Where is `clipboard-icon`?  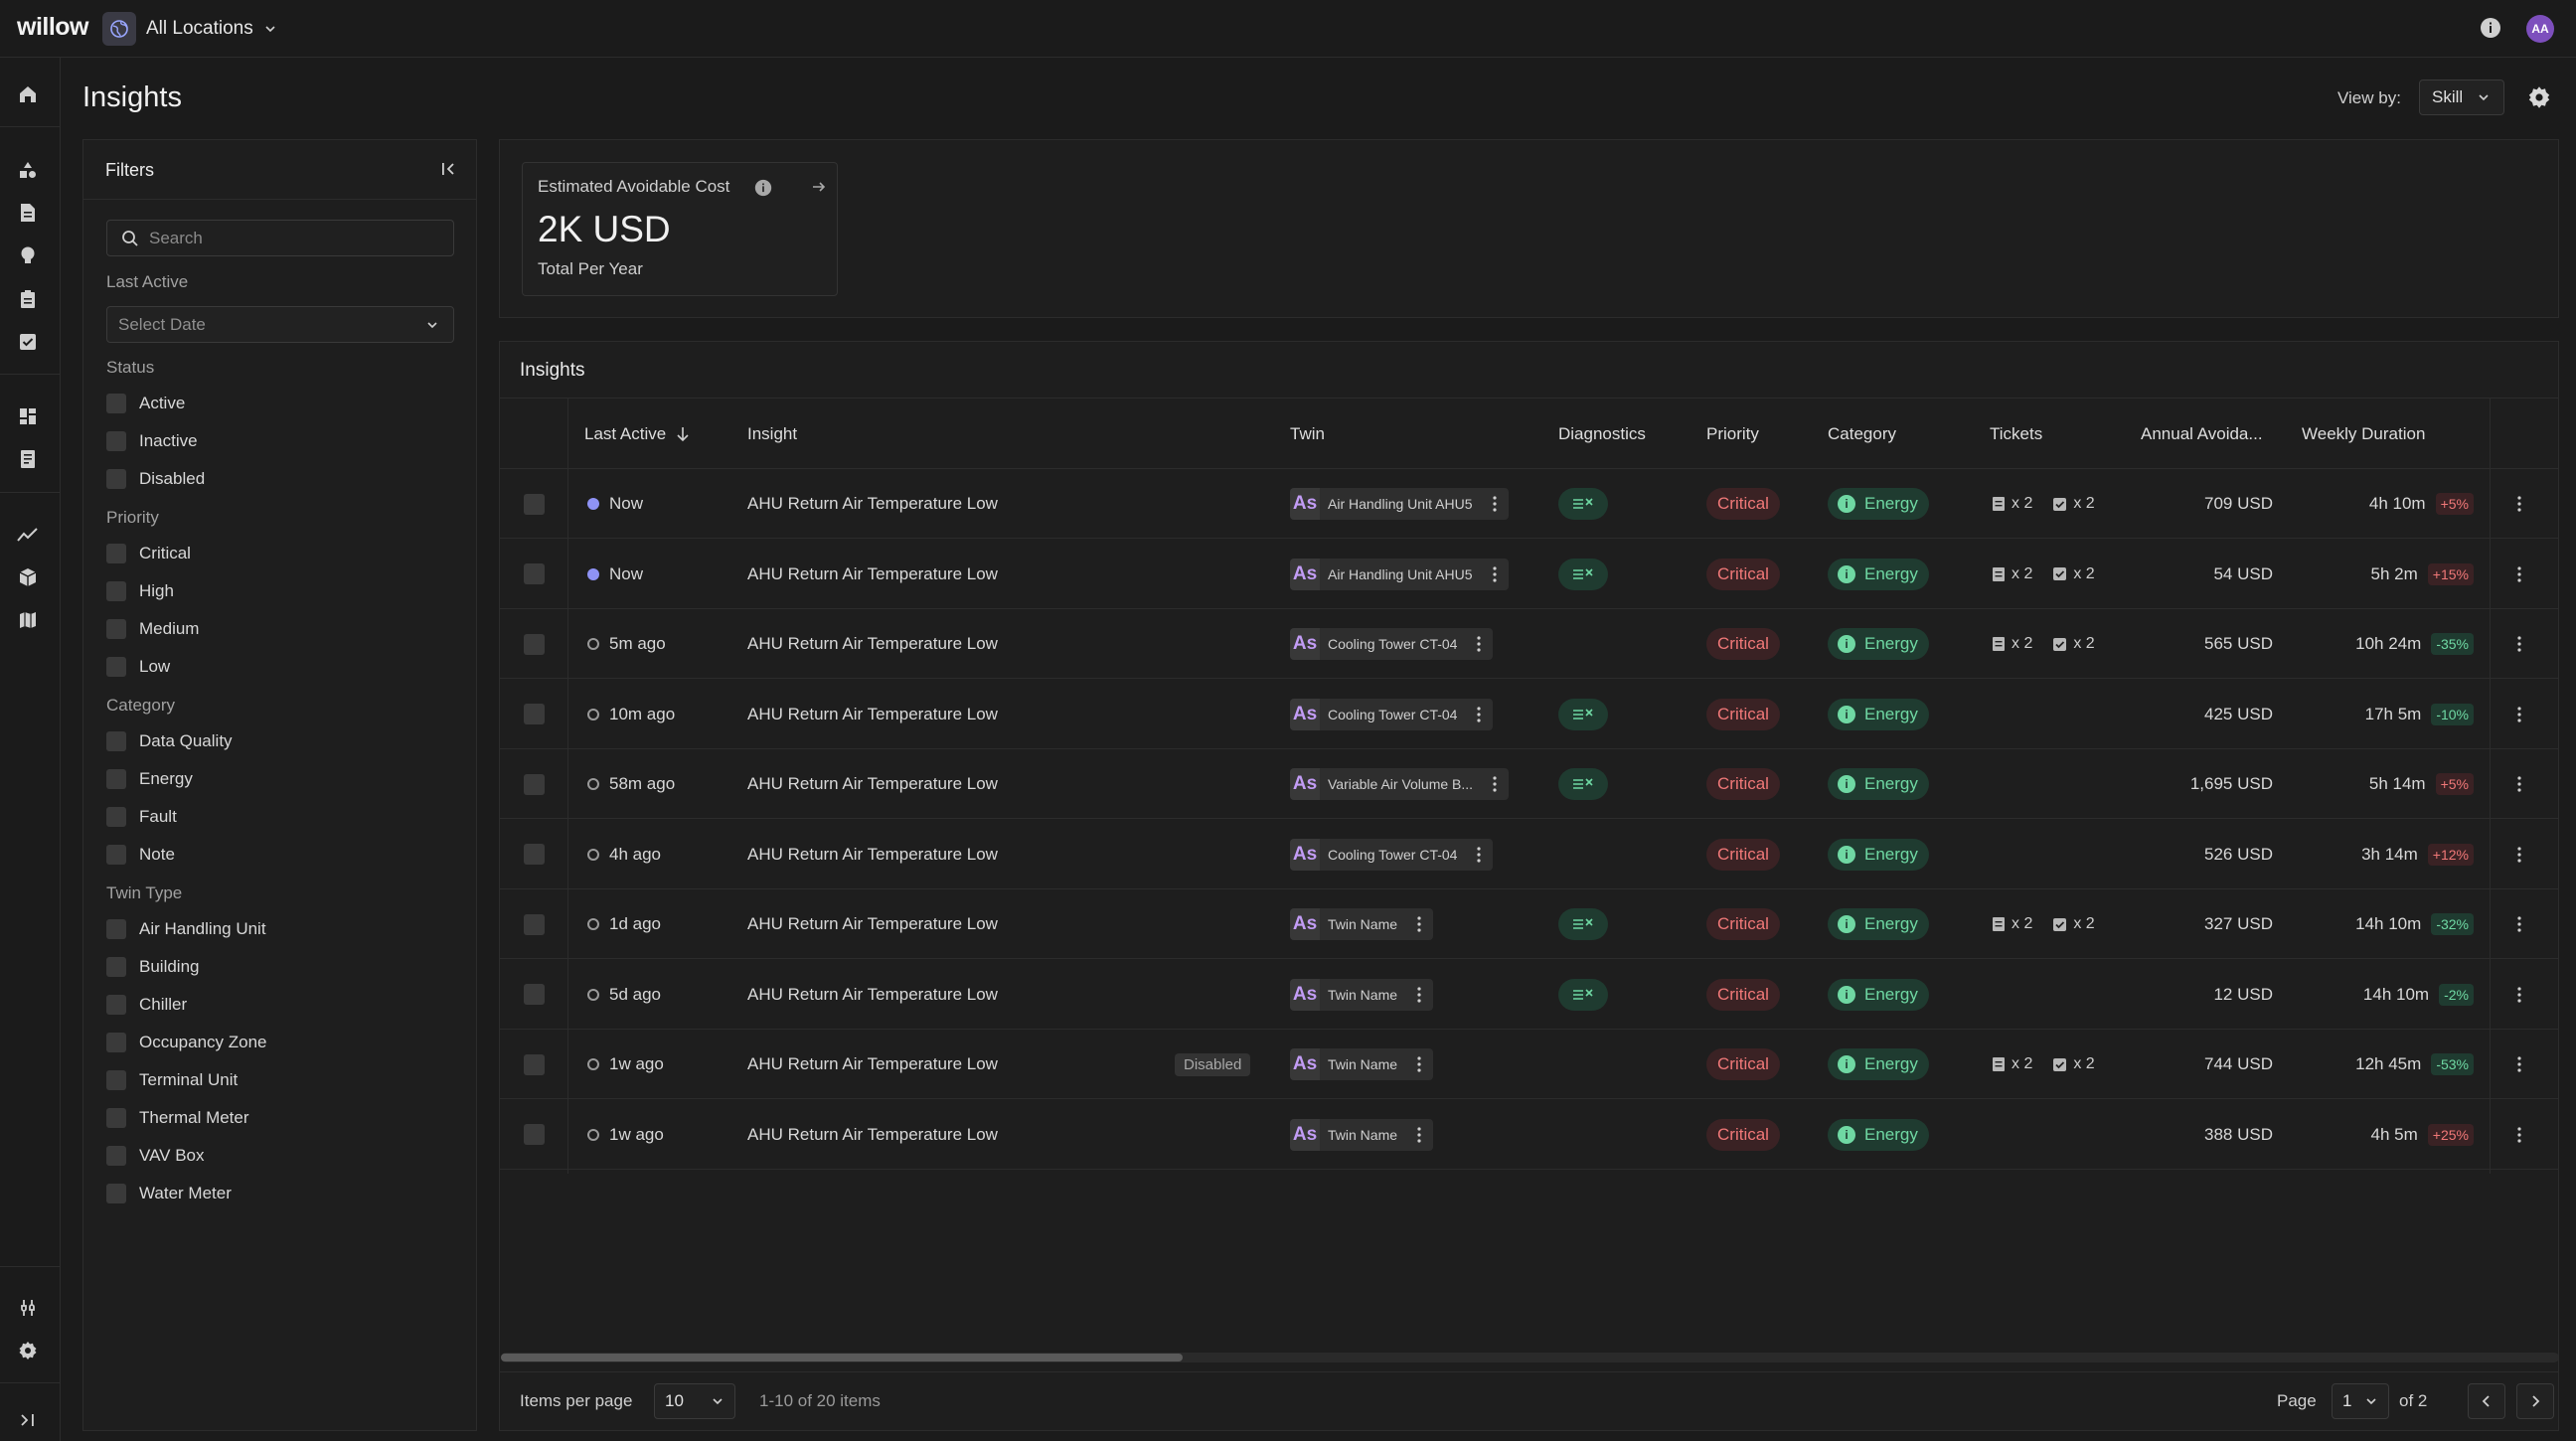
clipboard-icon is located at coordinates (28, 299).